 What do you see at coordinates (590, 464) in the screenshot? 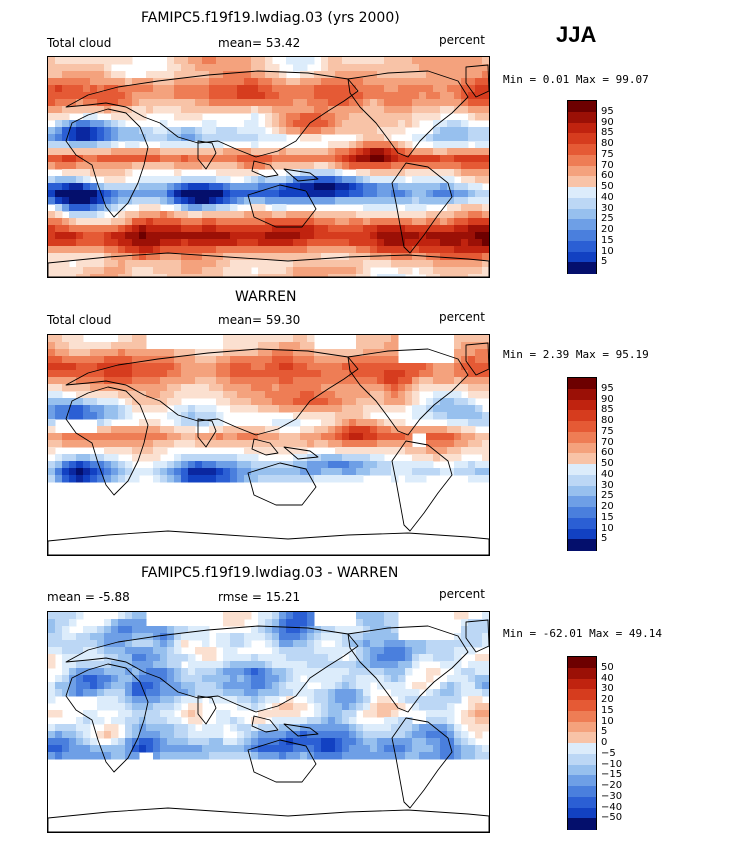
I see `panel-2-colorbar: 95 90 85 80 75 70 60 50 40 30 25 20 15 10 5` at bounding box center [590, 464].